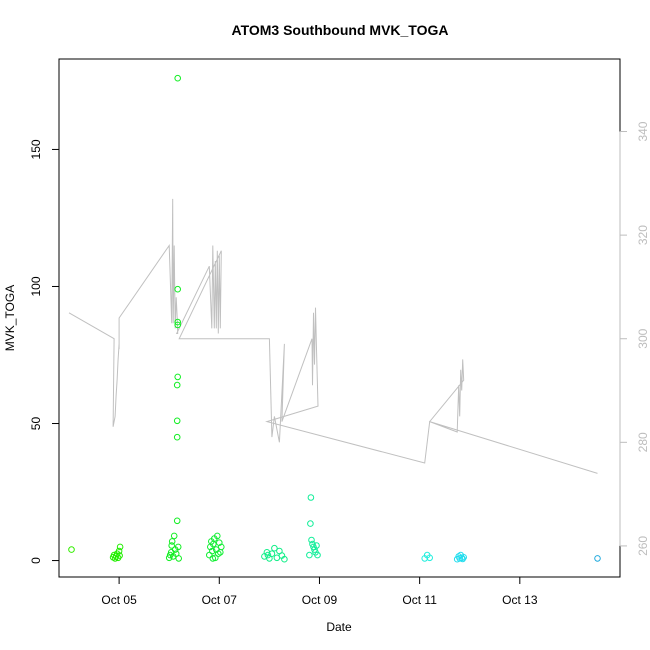 Image resolution: width=650 pixels, height=650 pixels. What do you see at coordinates (10, 318) in the screenshot?
I see `y-axis-label: MVK_TOGA` at bounding box center [10, 318].